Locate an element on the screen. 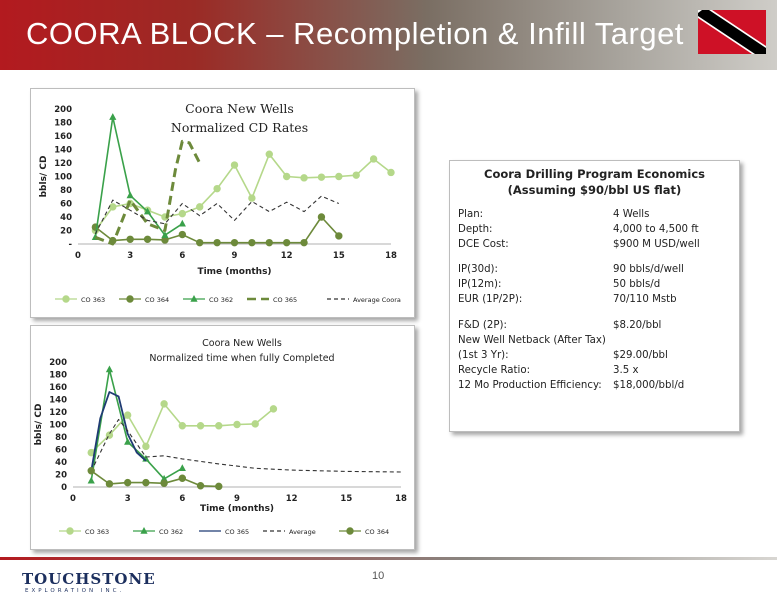  y-tick-label: 160 is located at coordinates (58, 388).